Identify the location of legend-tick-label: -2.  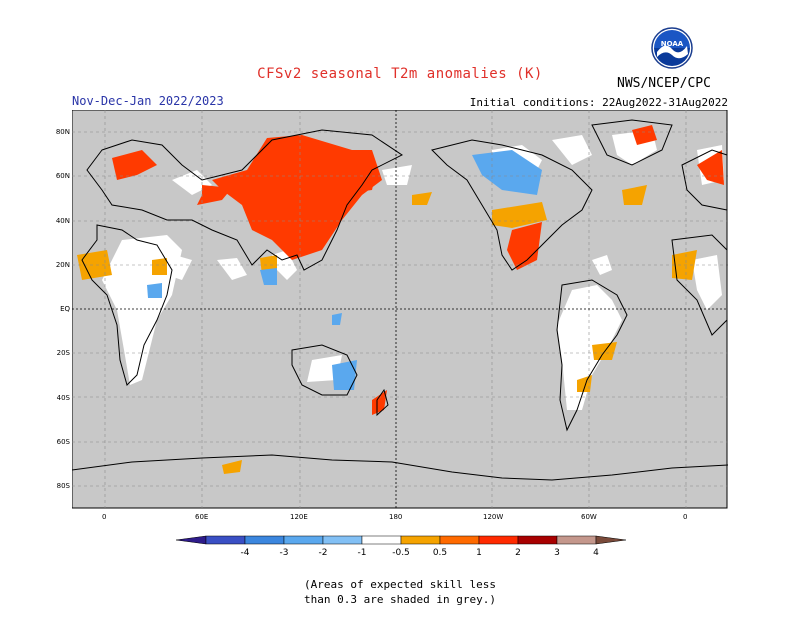
(323, 553).